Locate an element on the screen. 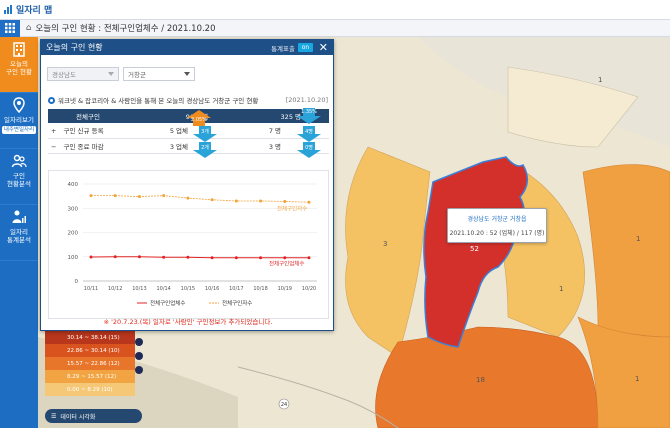  sidebar-item-today-jobs: 오늘의 구인 현황 is located at coordinates (19, 65).